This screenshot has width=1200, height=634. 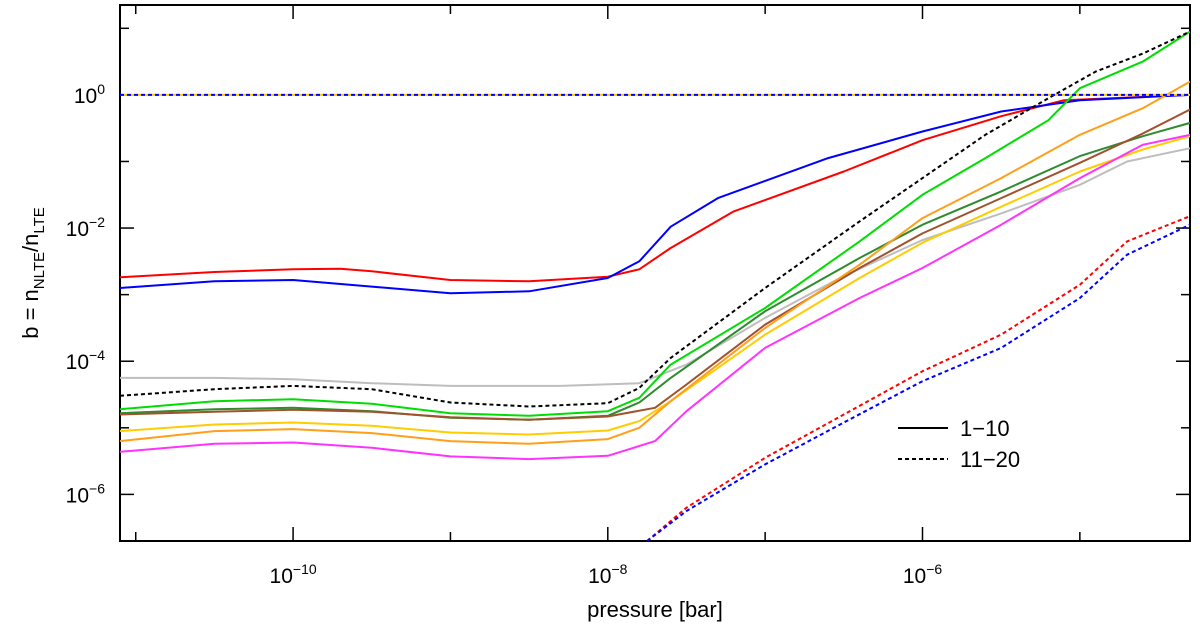 I want to click on y-axis-title-sub2: LTE, so click(x=39, y=220).